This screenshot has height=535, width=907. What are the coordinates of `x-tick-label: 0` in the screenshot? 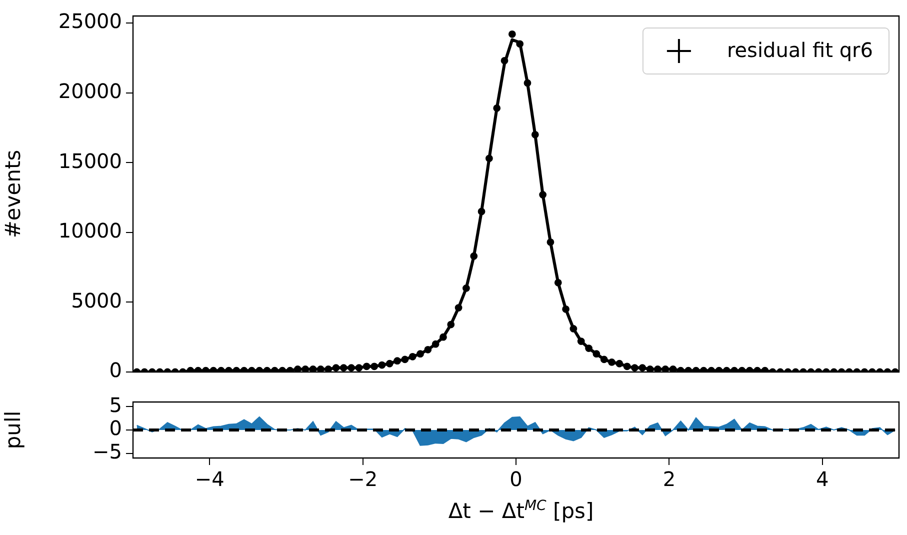 It's located at (516, 479).